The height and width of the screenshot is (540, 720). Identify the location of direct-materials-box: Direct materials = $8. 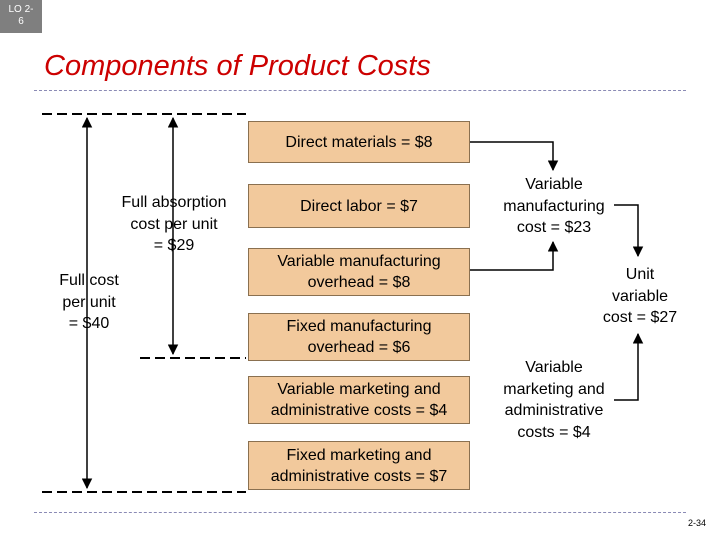
(359, 142).